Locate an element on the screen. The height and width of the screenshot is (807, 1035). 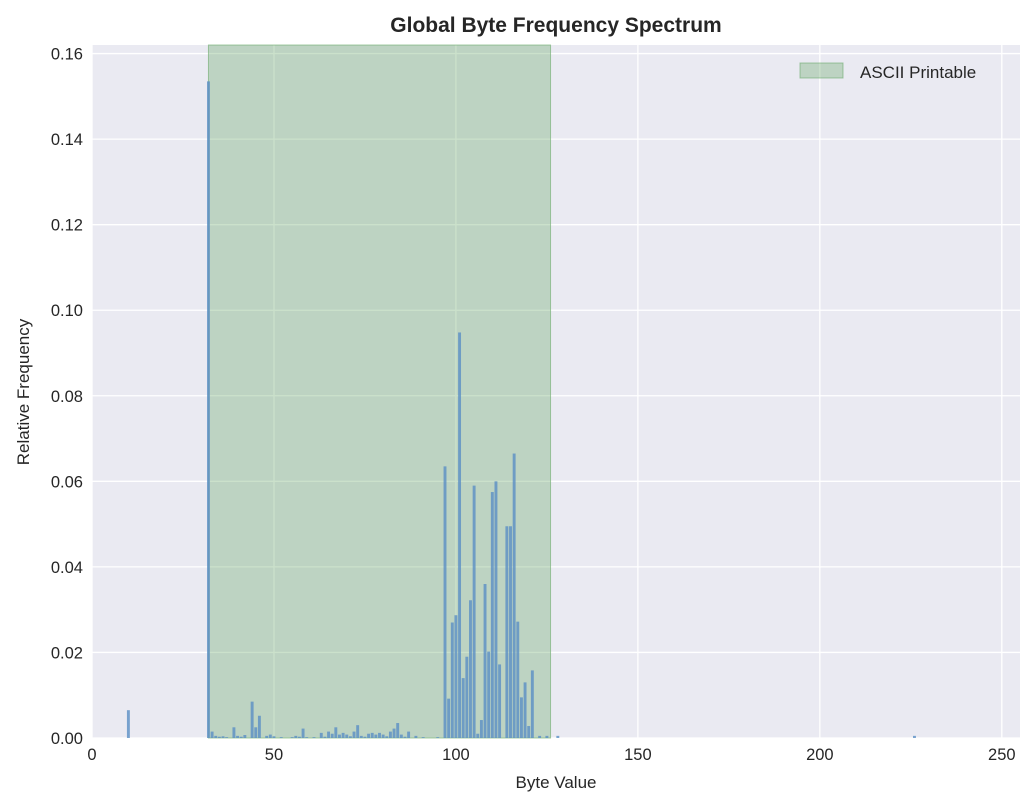
y-tick-label: 0.04 is located at coordinates (67, 568).